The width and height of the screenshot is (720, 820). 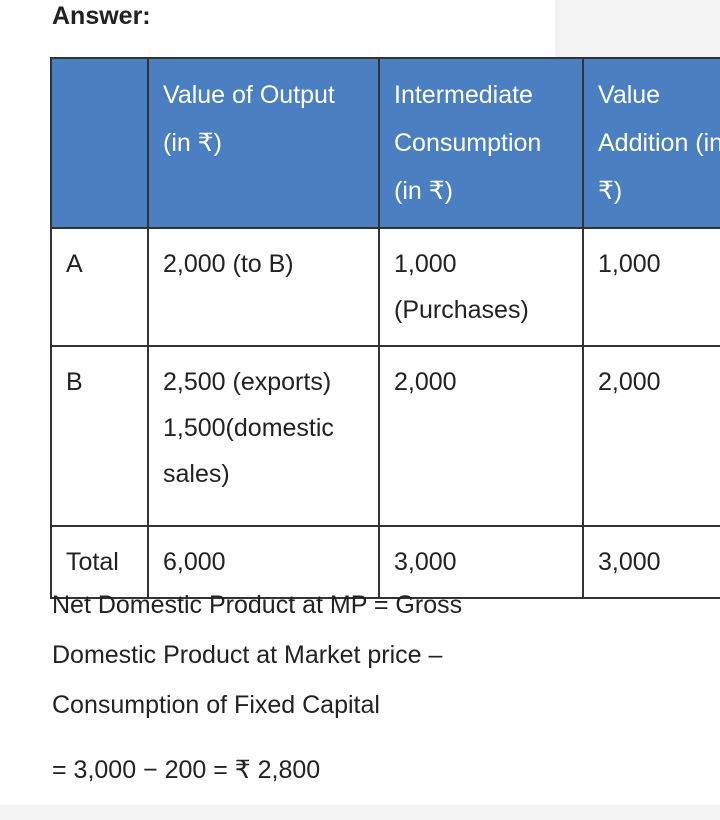 What do you see at coordinates (99, 562) in the screenshot?
I see `row-label: Total` at bounding box center [99, 562].